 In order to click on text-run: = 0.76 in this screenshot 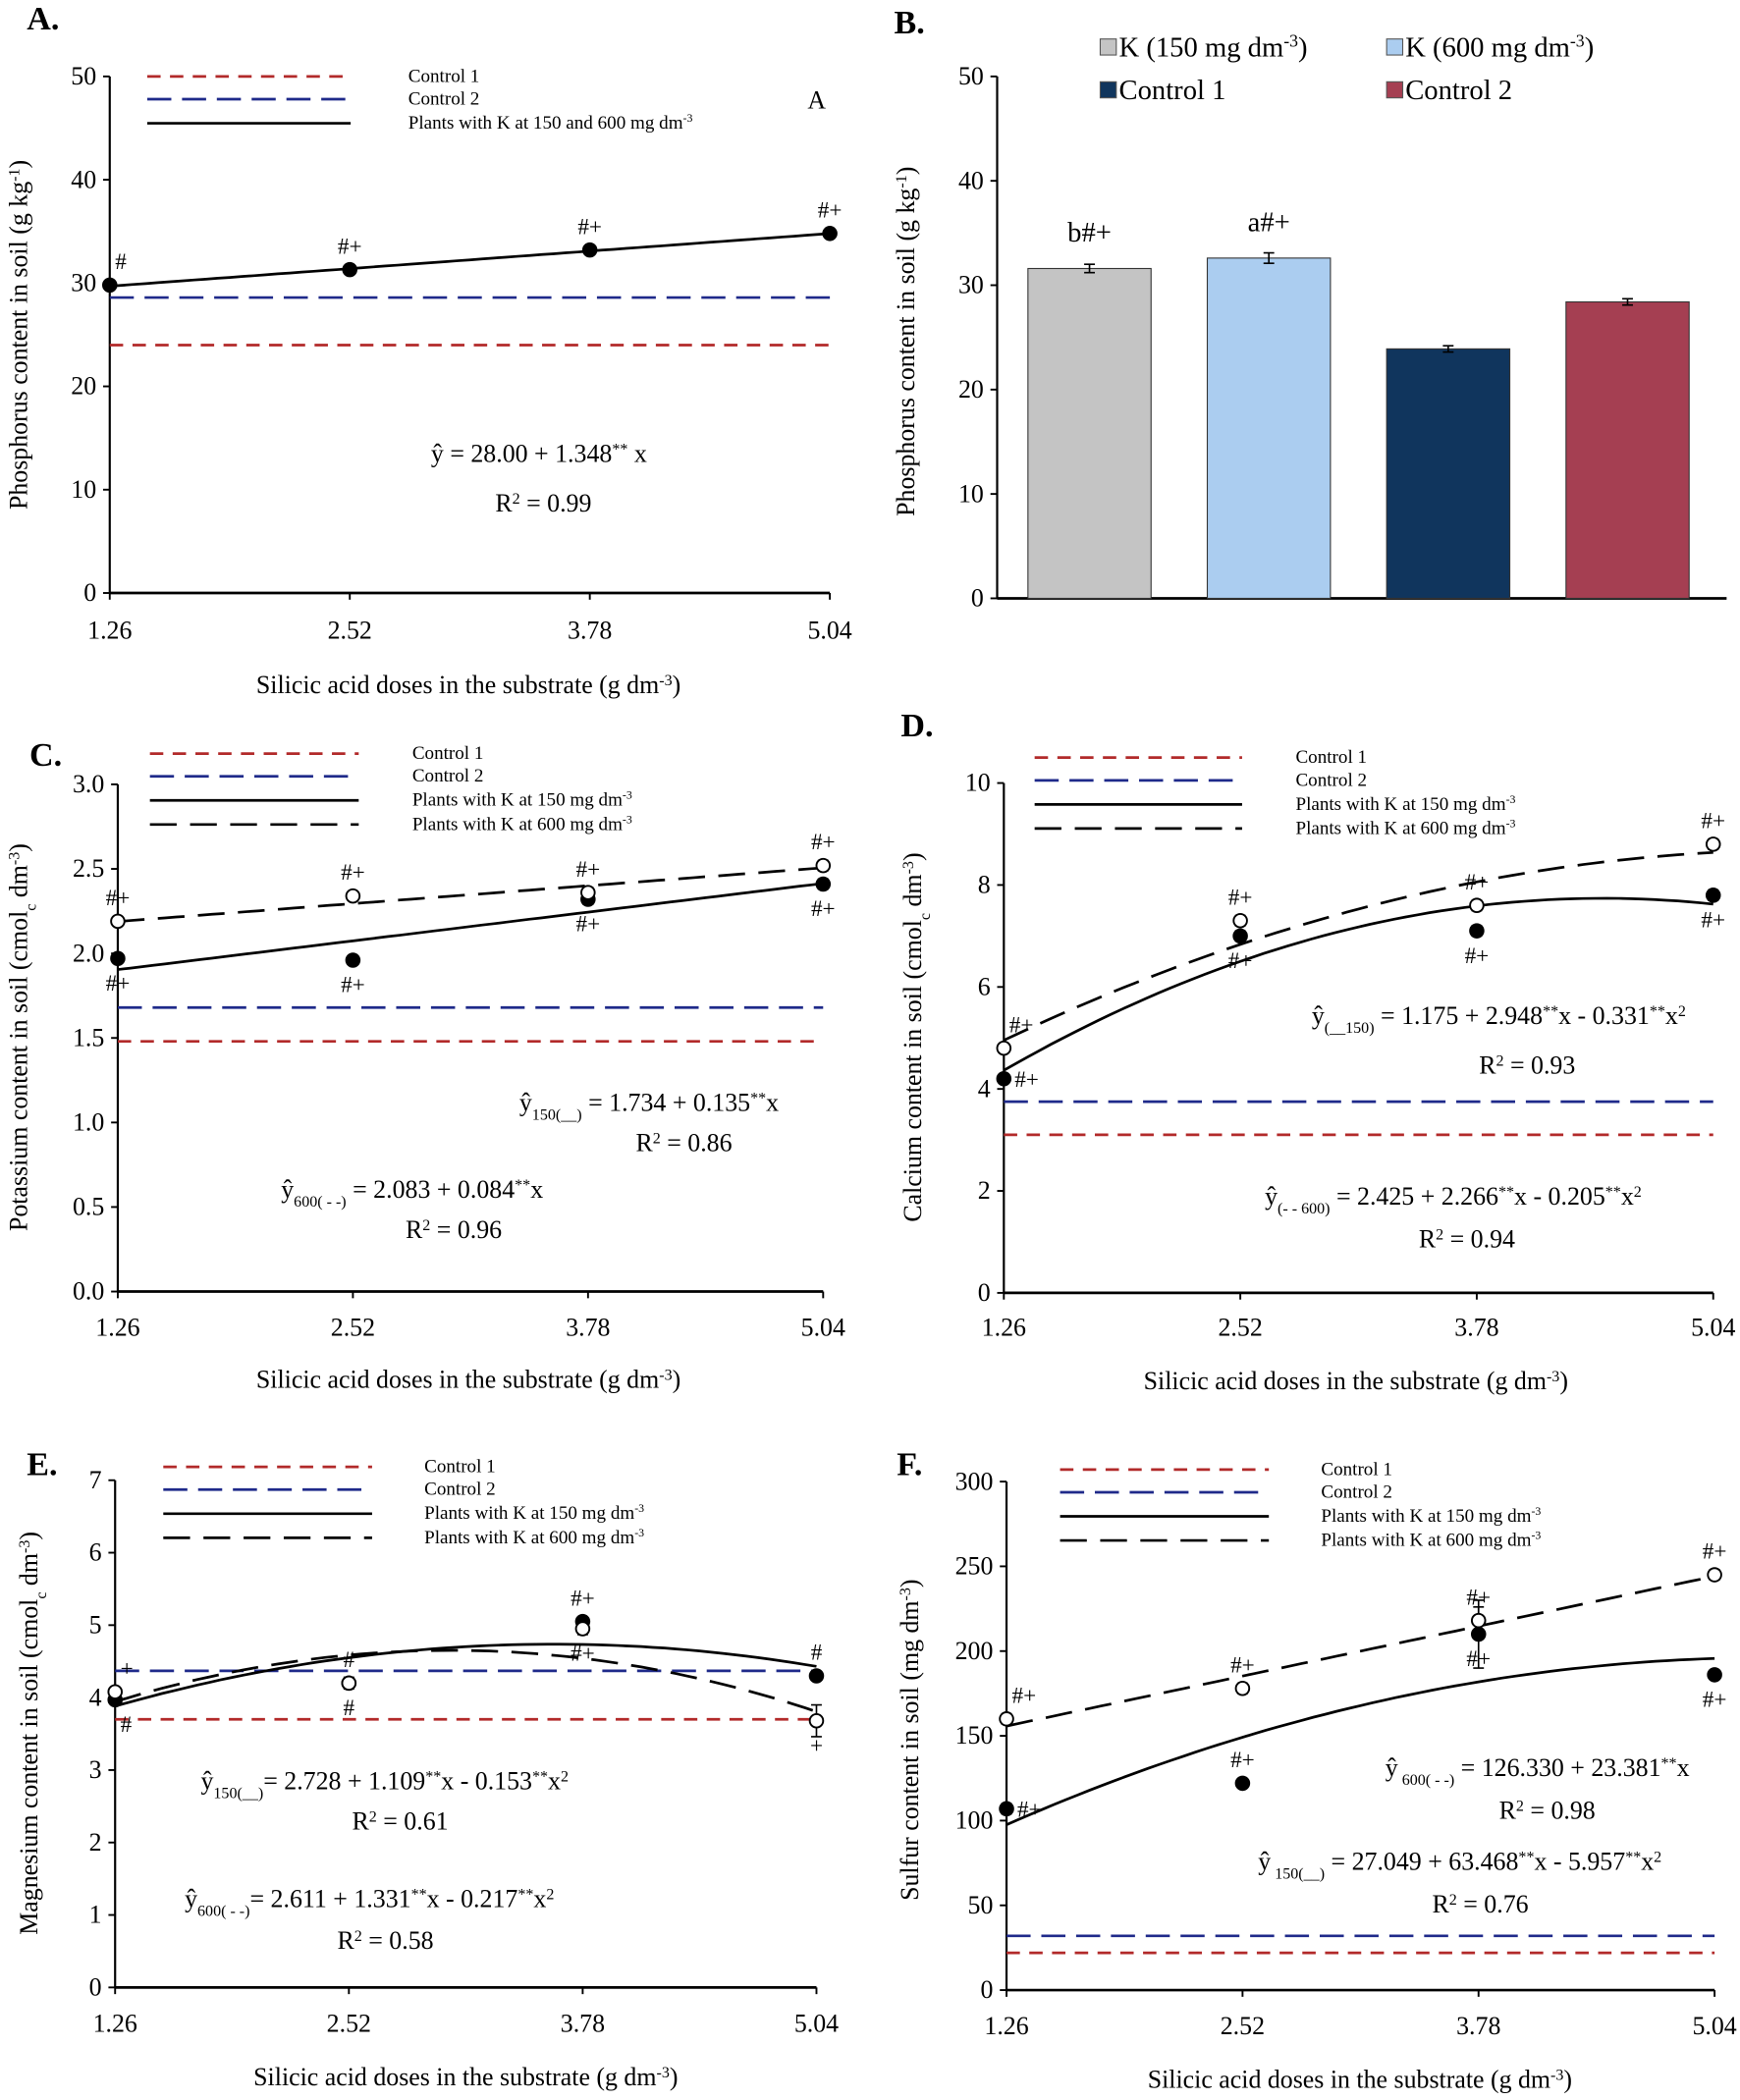, I will do `click(1493, 1904)`.